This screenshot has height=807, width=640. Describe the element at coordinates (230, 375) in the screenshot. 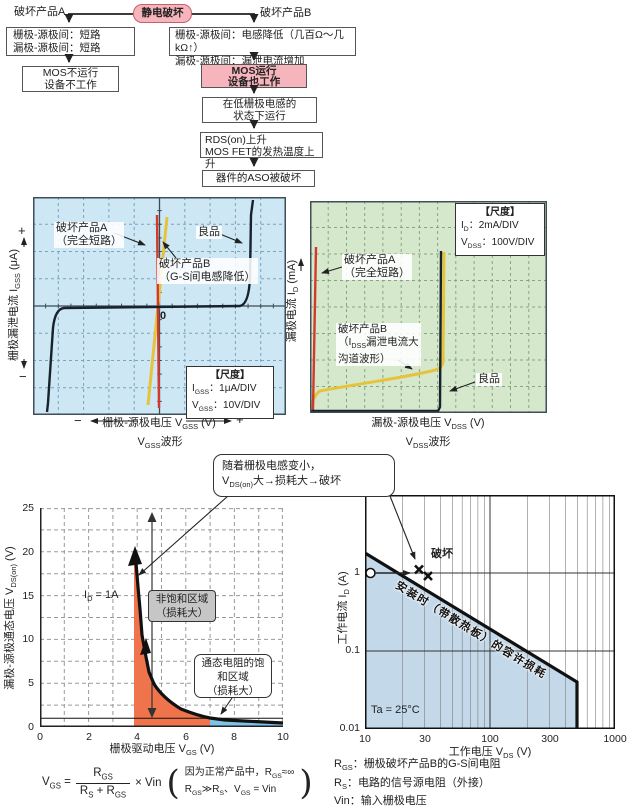

I see `gss-scale-title: 【尺度】` at that location.